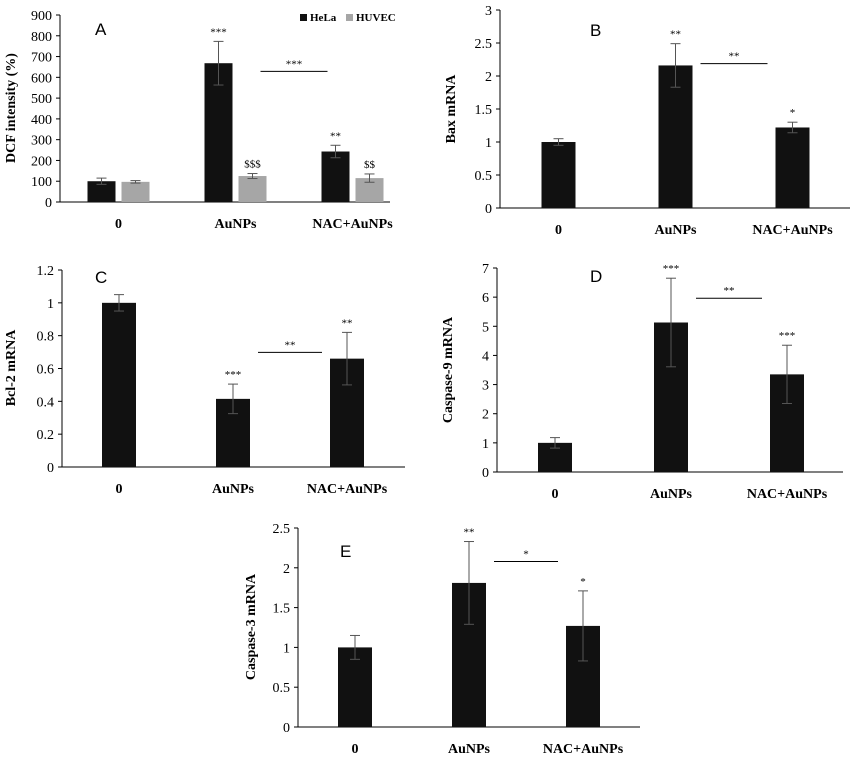 The image size is (856, 767). I want to click on panel-letter: A, so click(101, 29).